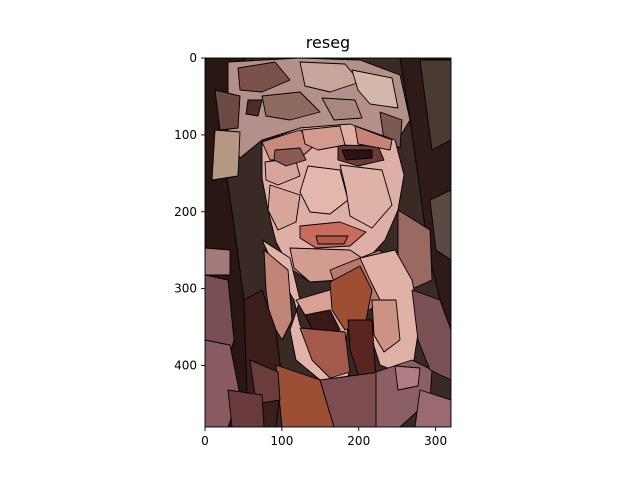 Image resolution: width=640 pixels, height=480 pixels. Describe the element at coordinates (435, 441) in the screenshot. I see `x-tick-label: 300` at that location.